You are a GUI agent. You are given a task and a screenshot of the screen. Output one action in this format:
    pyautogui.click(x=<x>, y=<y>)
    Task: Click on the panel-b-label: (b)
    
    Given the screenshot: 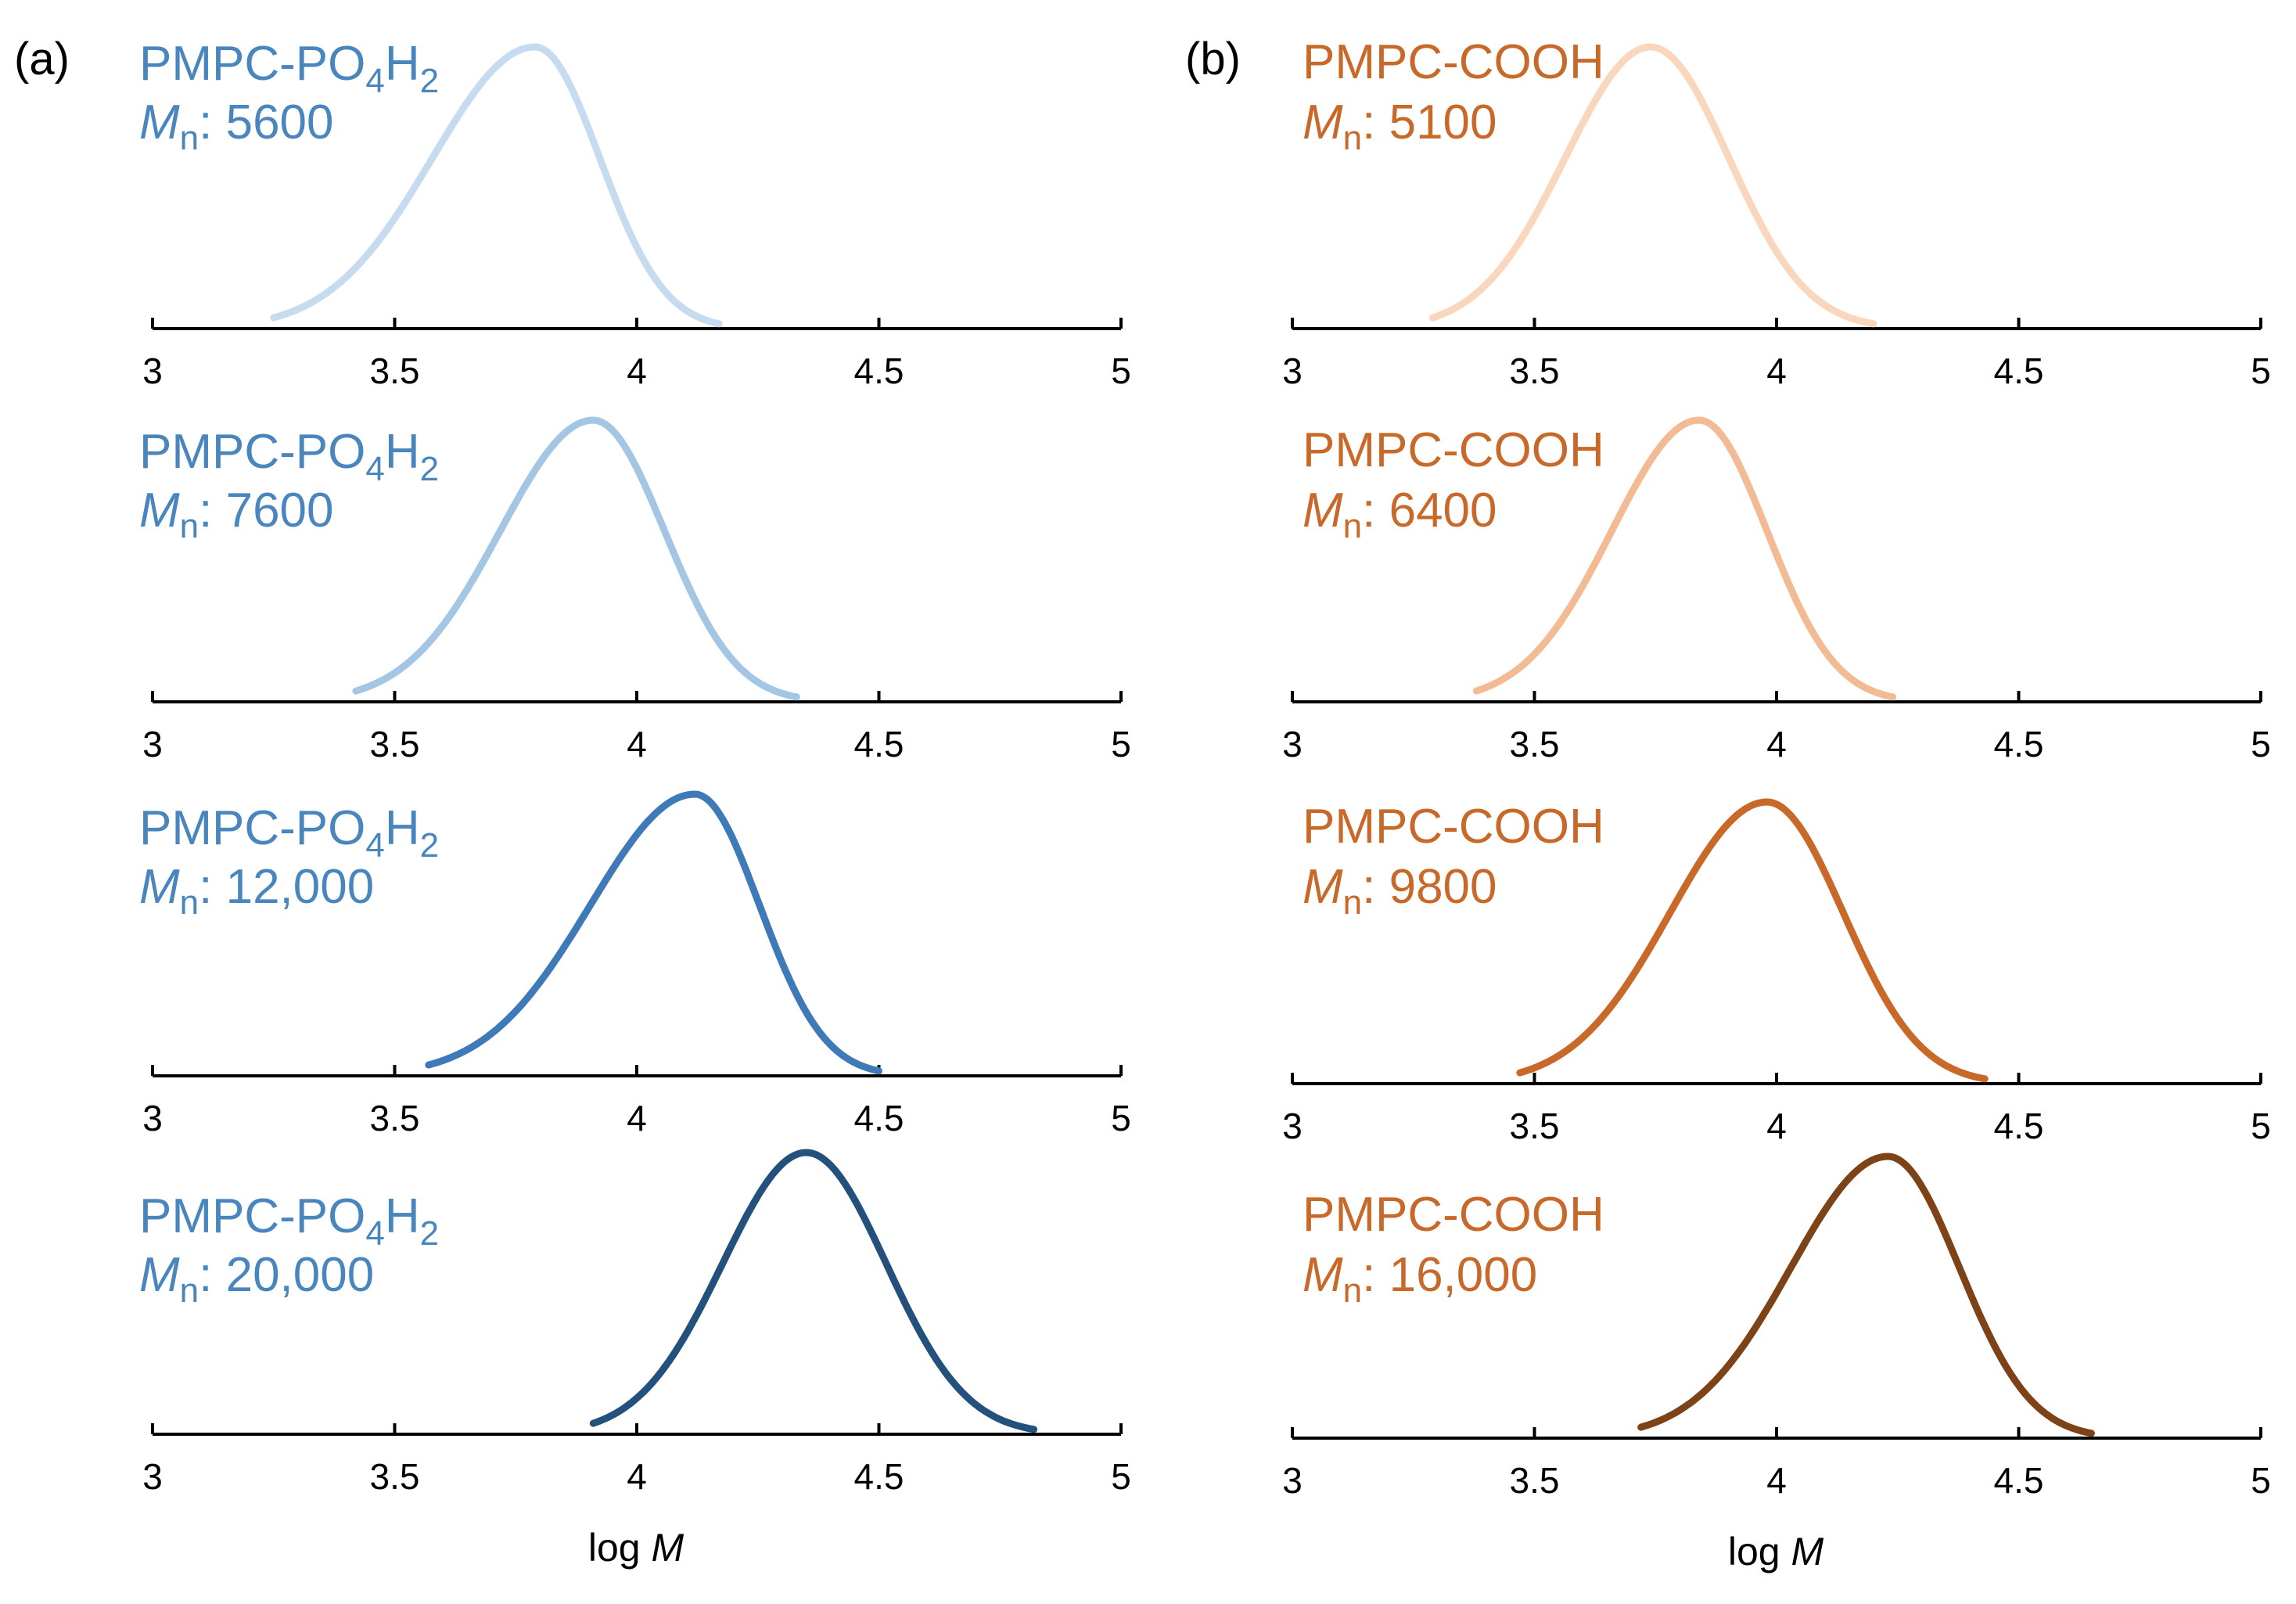 What is the action you would take?
    pyautogui.click(x=1213, y=60)
    